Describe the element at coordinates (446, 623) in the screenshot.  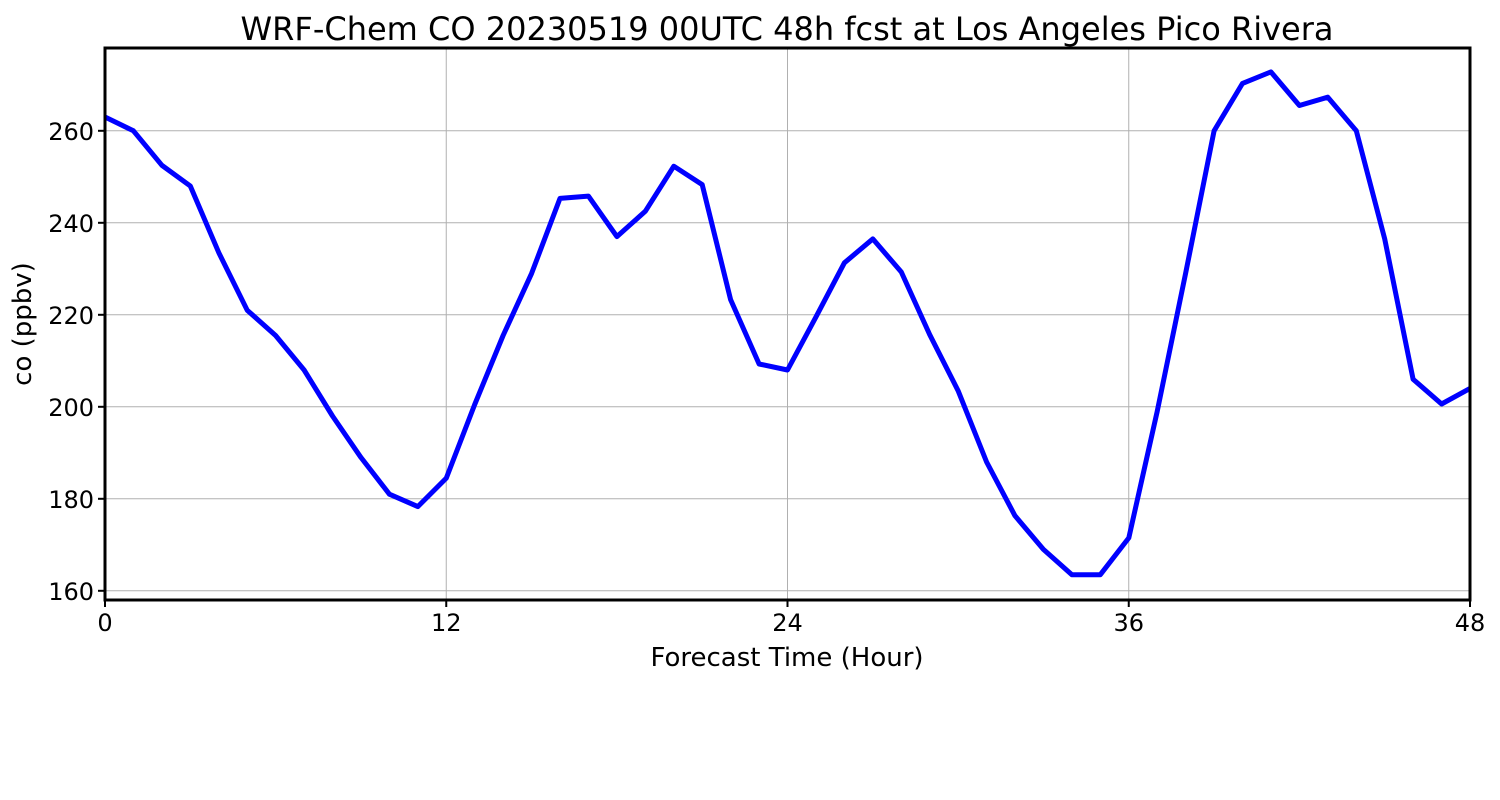
I see `x-tick-label: 12` at that location.